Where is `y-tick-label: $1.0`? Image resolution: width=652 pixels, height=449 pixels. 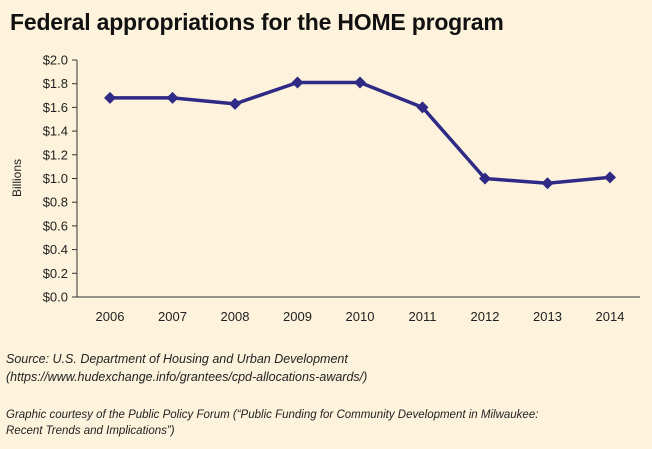 y-tick-label: $1.0 is located at coordinates (55, 178).